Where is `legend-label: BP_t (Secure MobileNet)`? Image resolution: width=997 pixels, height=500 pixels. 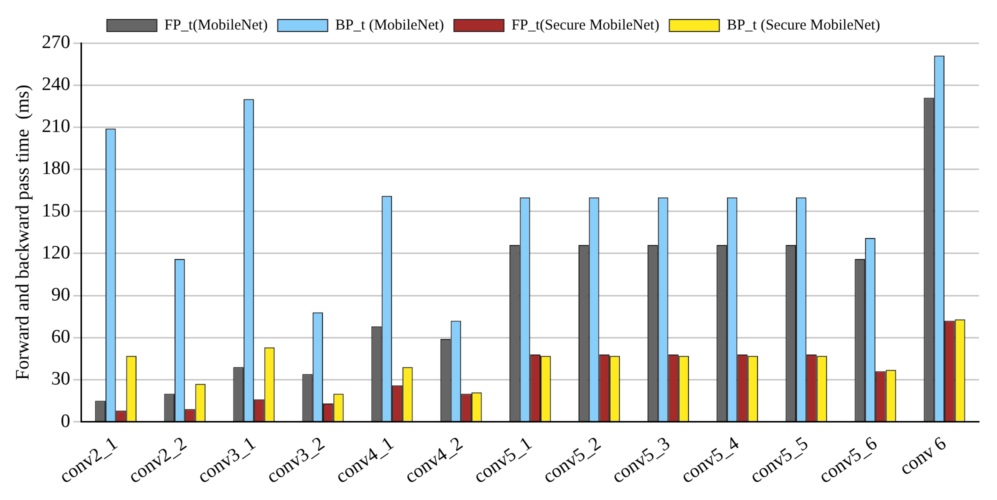 legend-label: BP_t (Secure MobileNet) is located at coordinates (803, 25).